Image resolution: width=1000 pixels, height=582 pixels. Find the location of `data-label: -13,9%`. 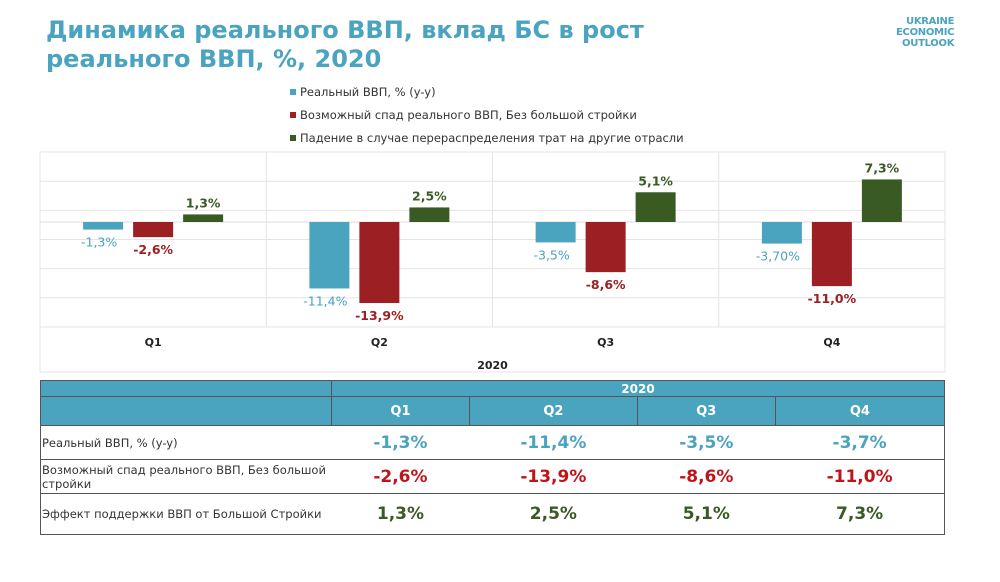

data-label: -13,9% is located at coordinates (379, 315).